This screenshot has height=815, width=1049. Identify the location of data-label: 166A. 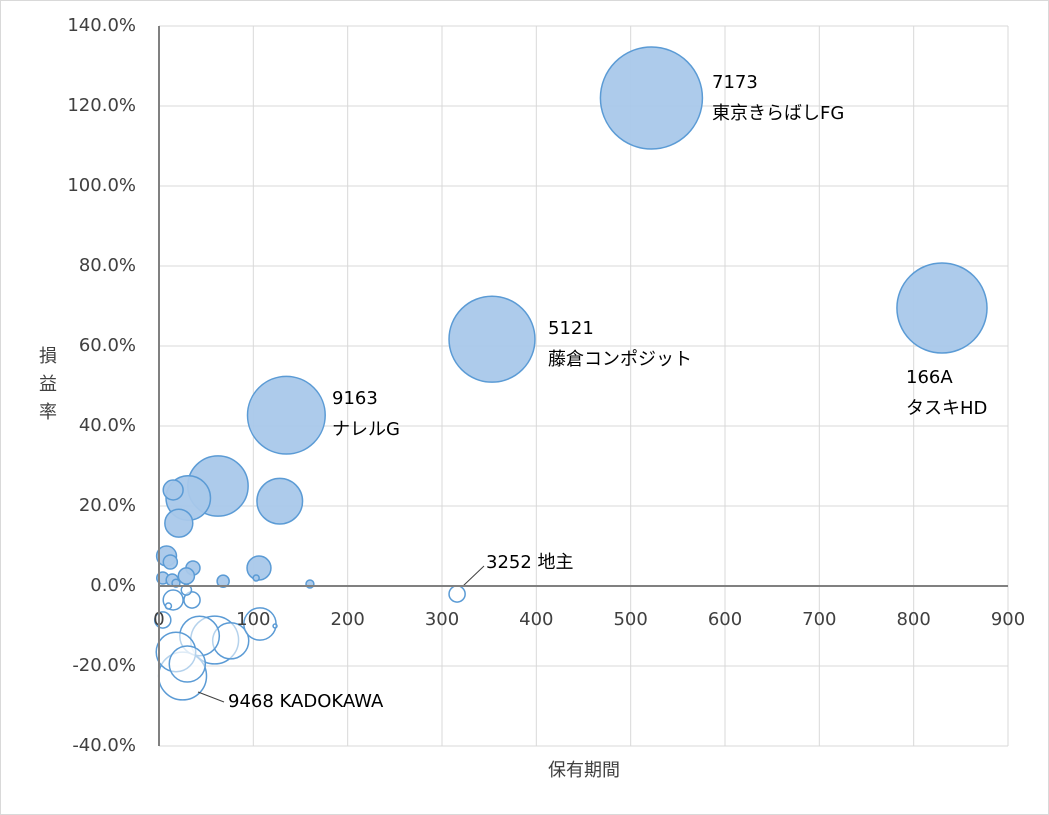
(929, 377).